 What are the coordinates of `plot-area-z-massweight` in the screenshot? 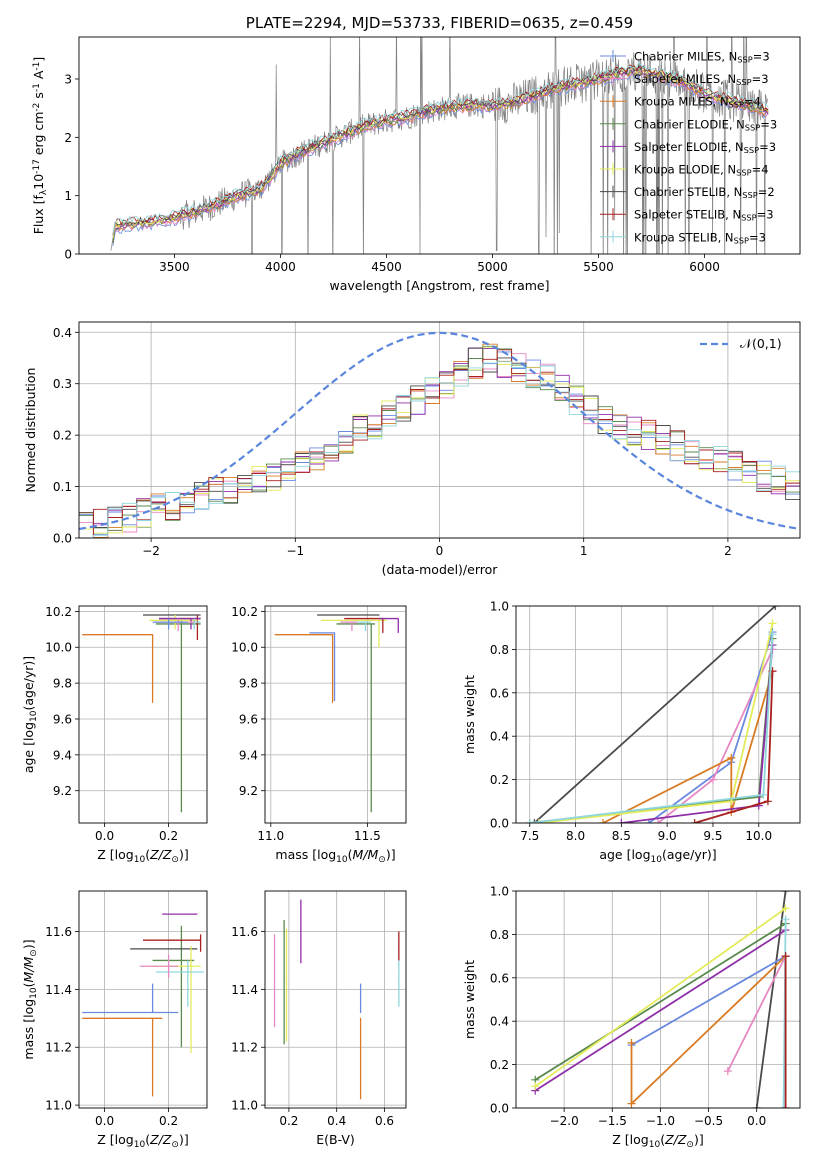 It's located at (660, 999).